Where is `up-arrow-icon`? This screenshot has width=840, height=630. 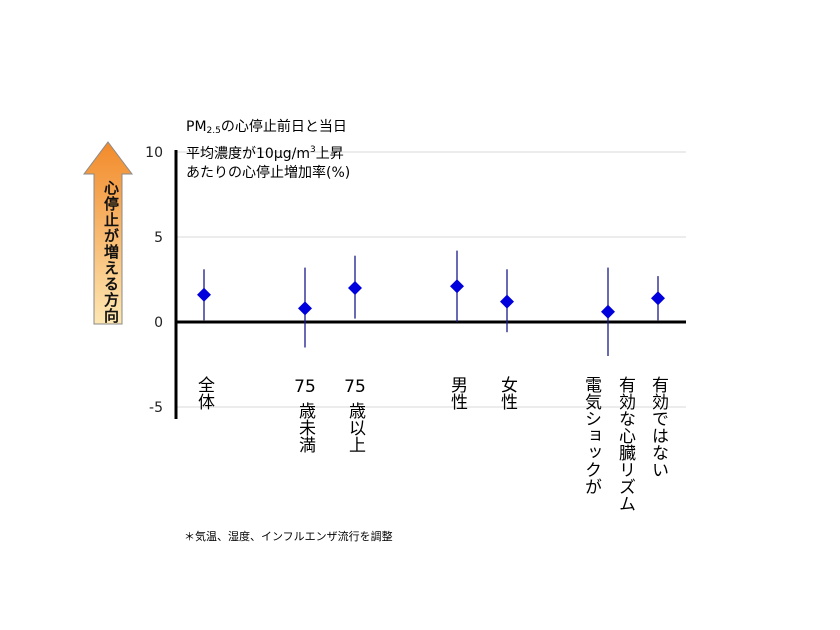 up-arrow-icon is located at coordinates (108, 233).